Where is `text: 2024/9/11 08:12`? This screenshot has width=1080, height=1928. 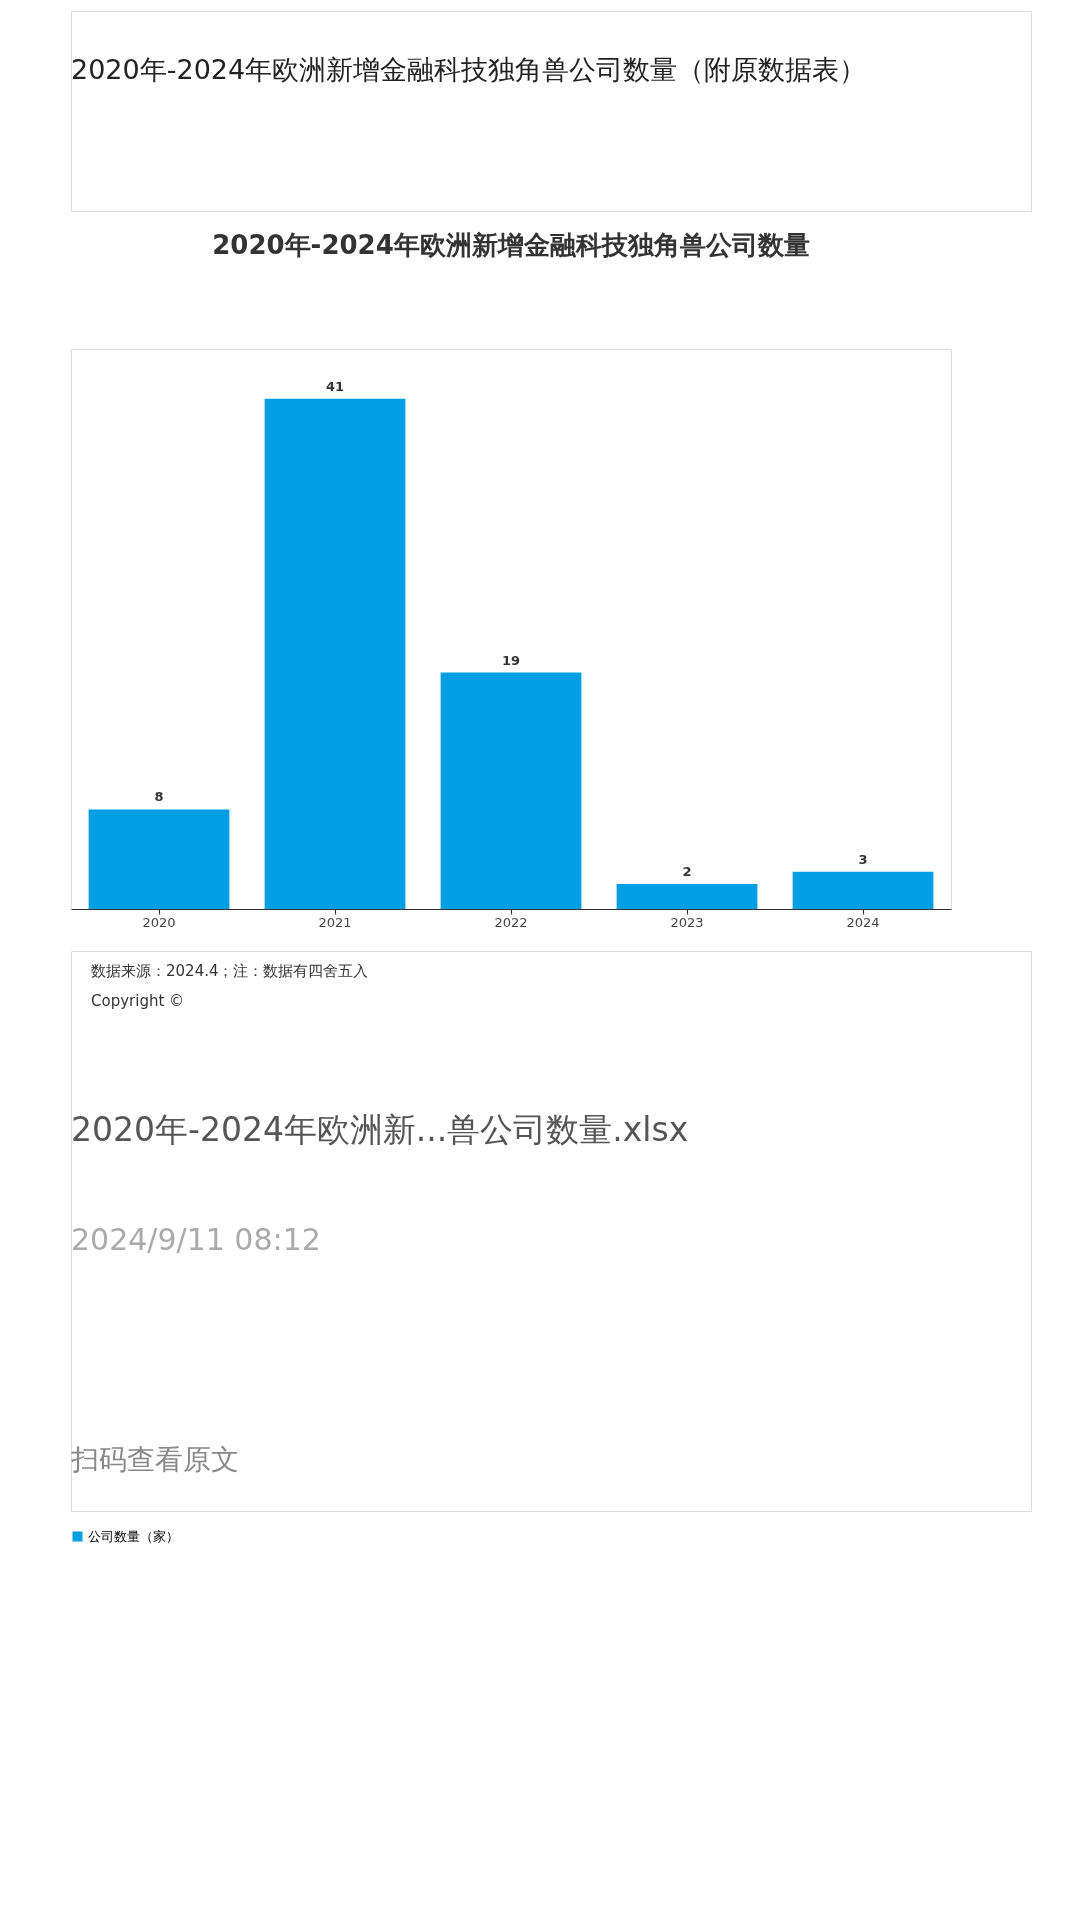 text: 2024/9/11 08:12 is located at coordinates (196, 1239).